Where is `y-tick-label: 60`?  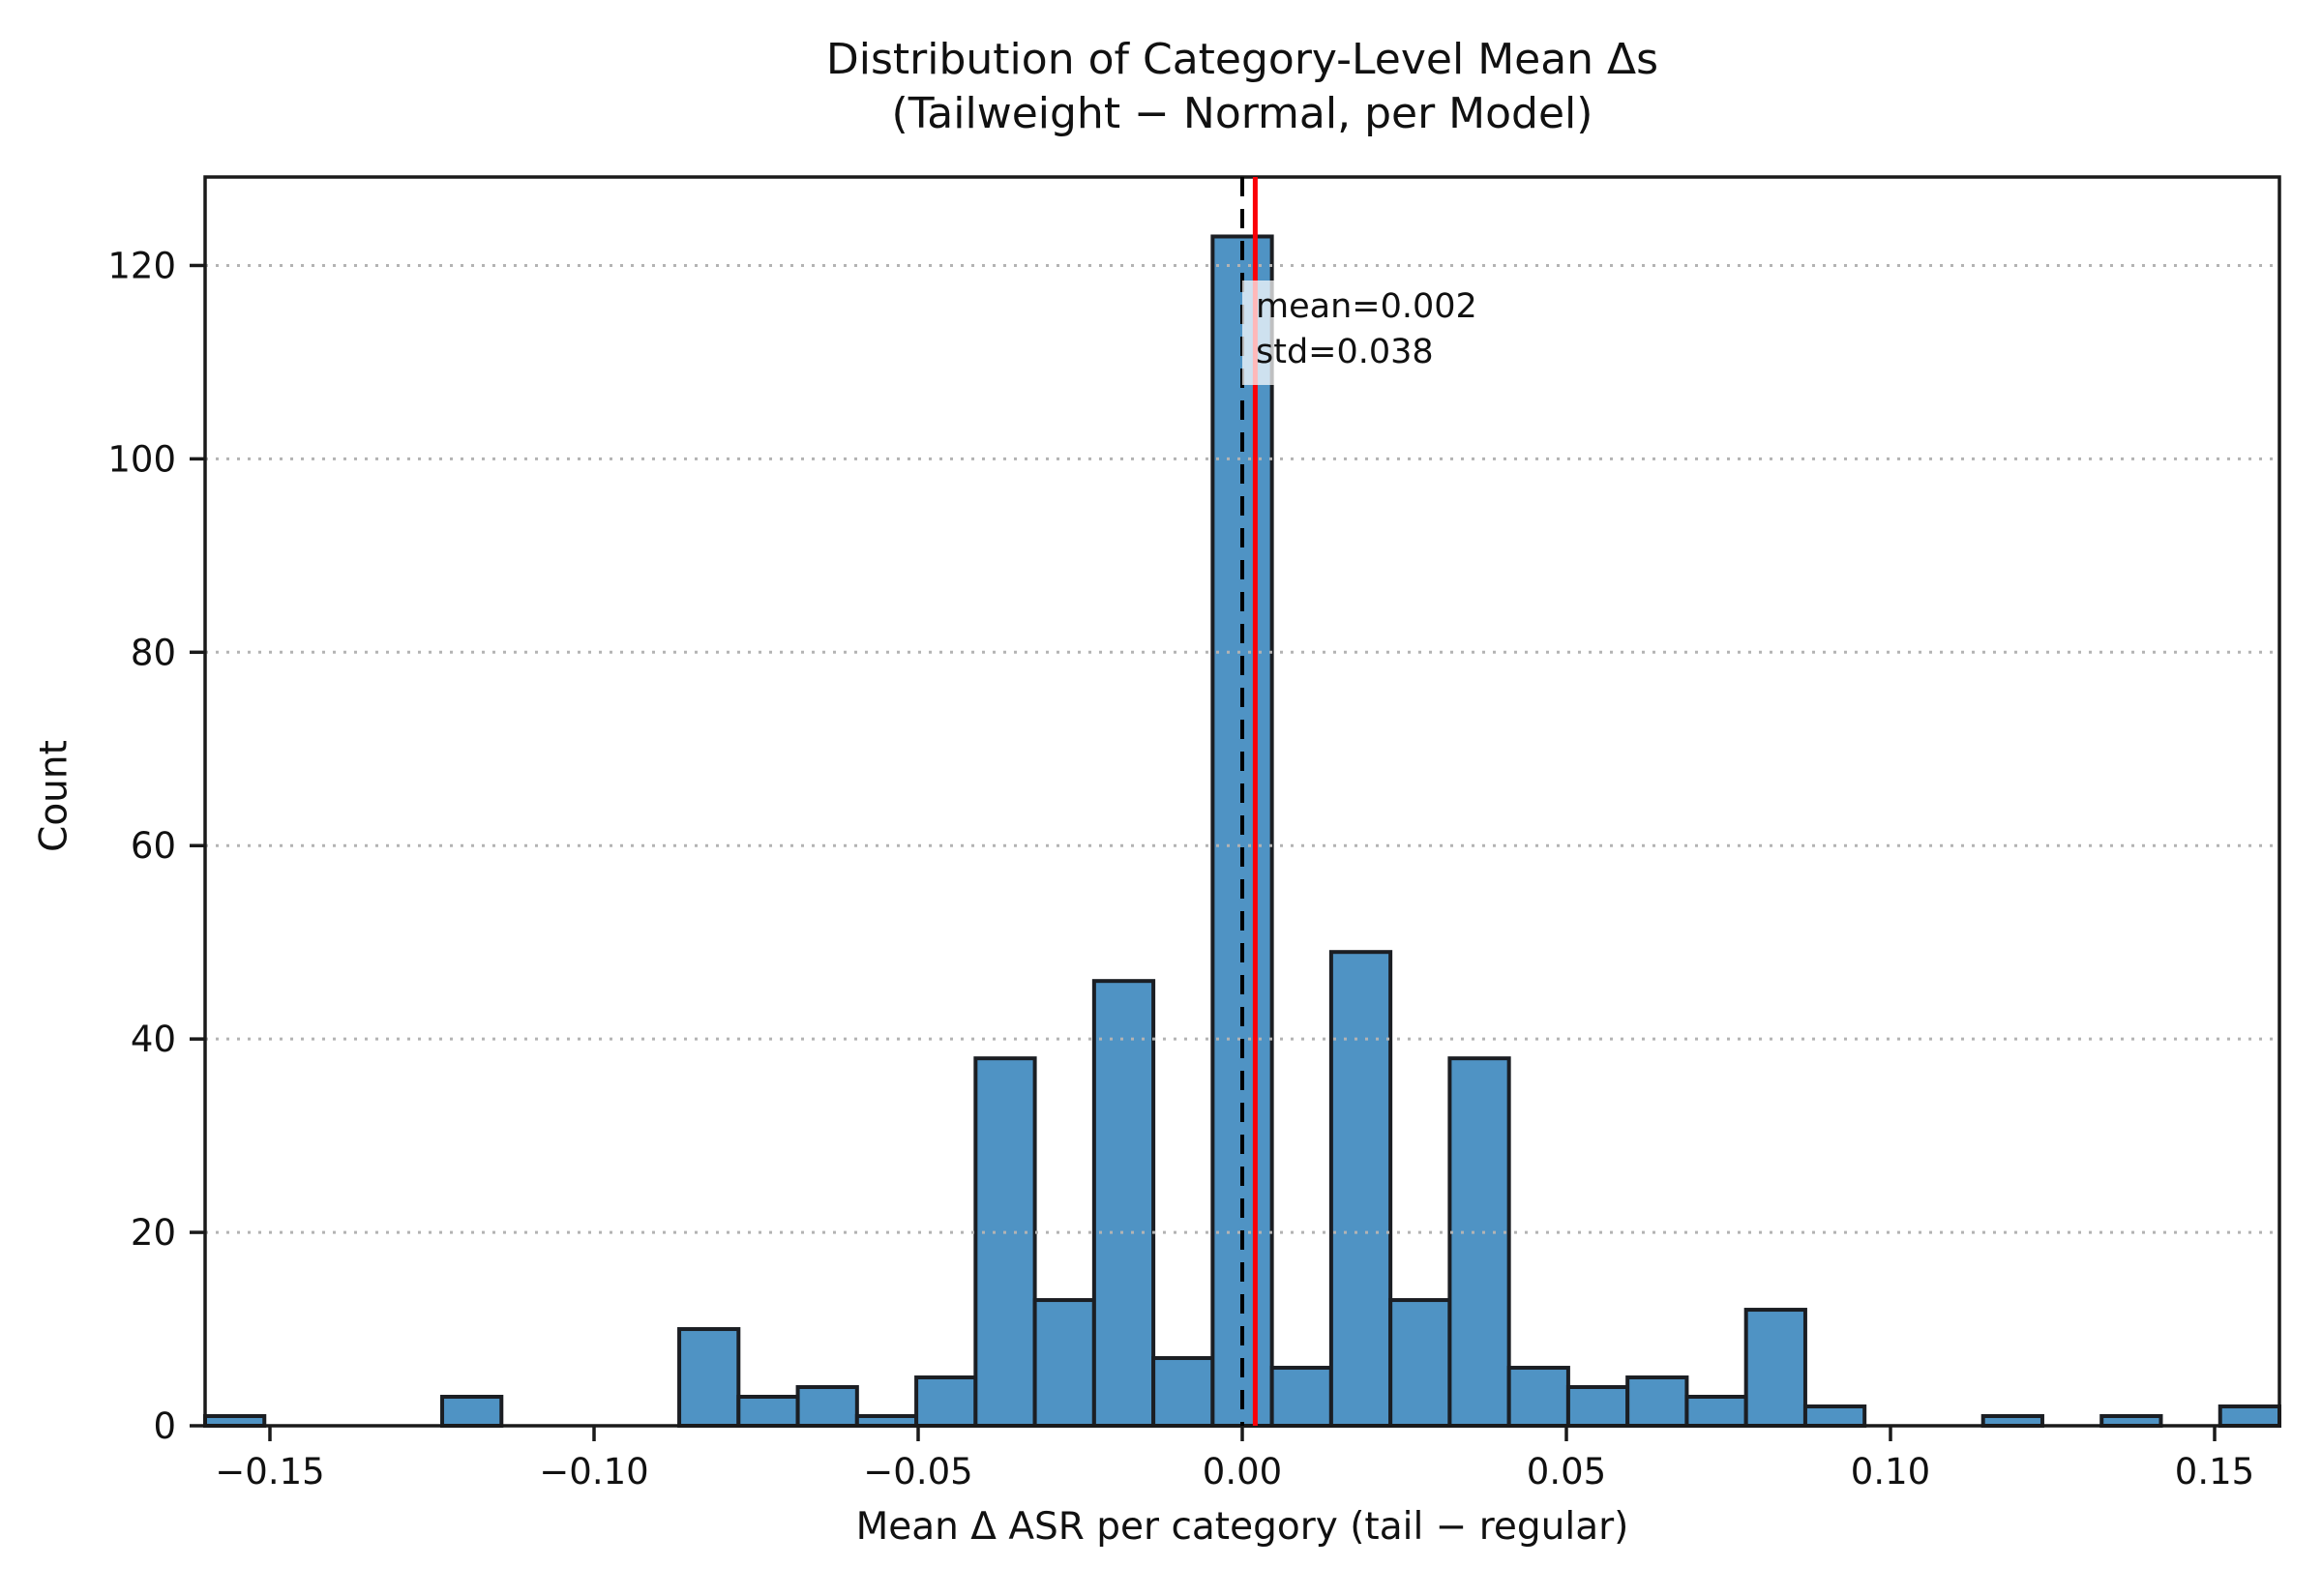
y-tick-label: 60 is located at coordinates (153, 846).